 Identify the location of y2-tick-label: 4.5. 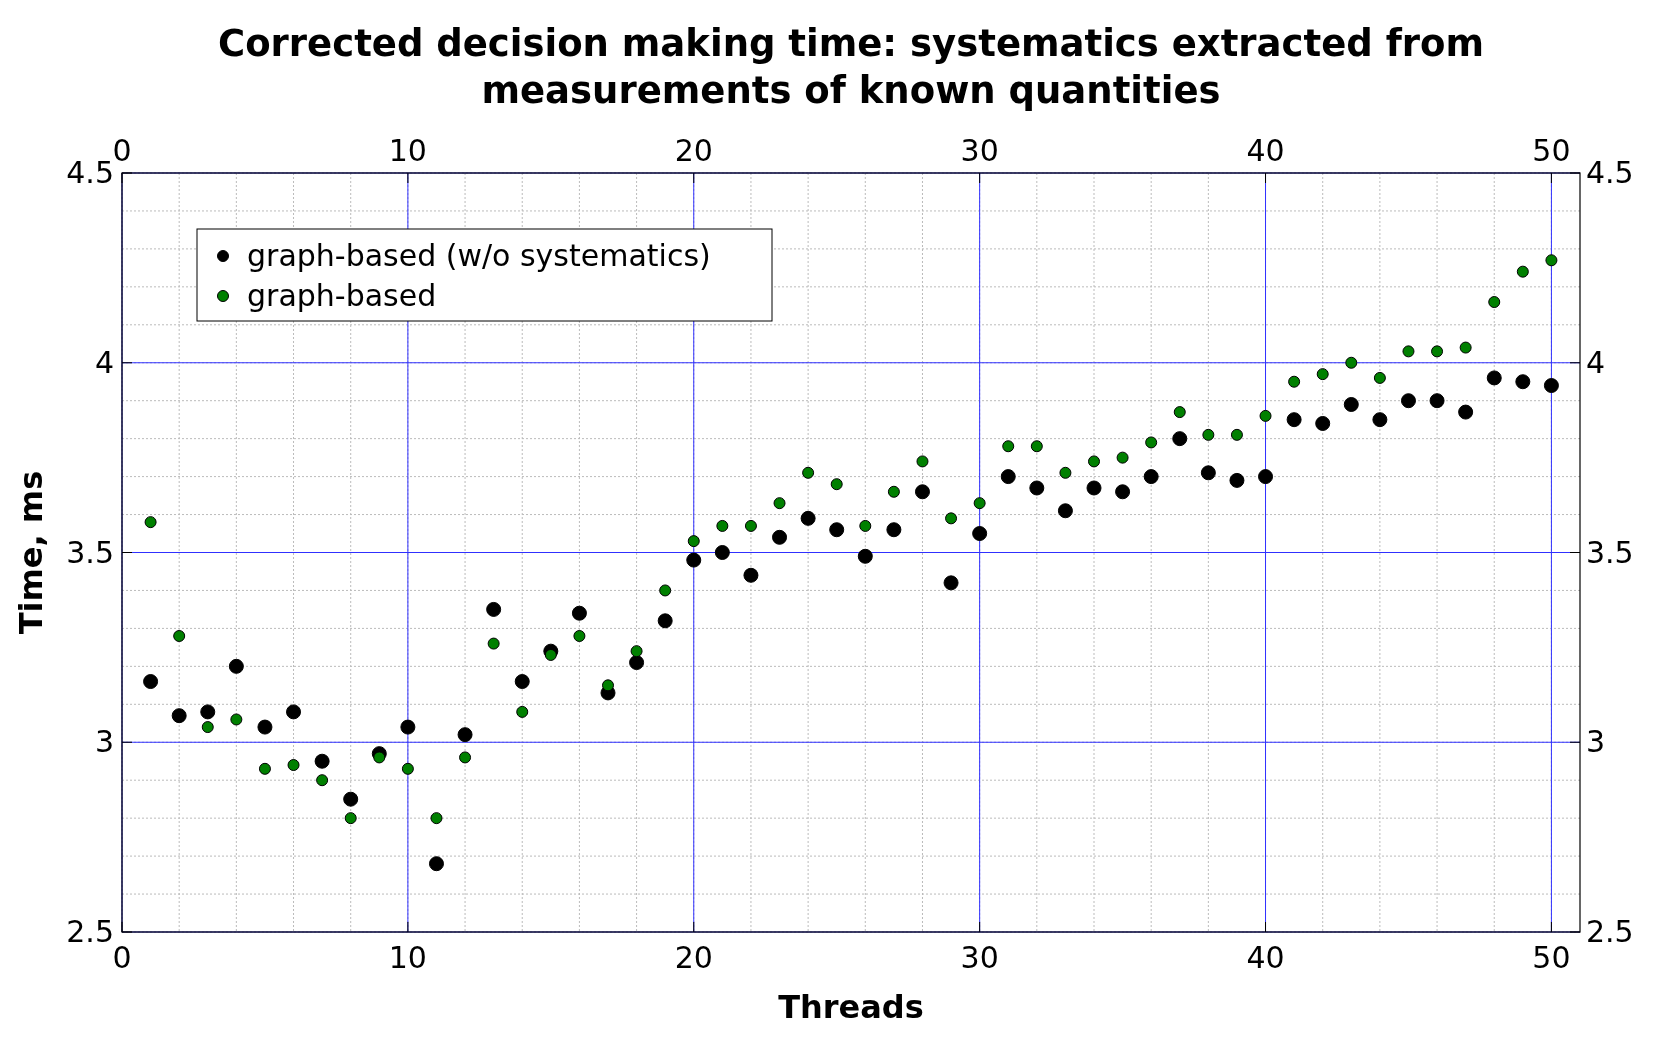
(1610, 172).